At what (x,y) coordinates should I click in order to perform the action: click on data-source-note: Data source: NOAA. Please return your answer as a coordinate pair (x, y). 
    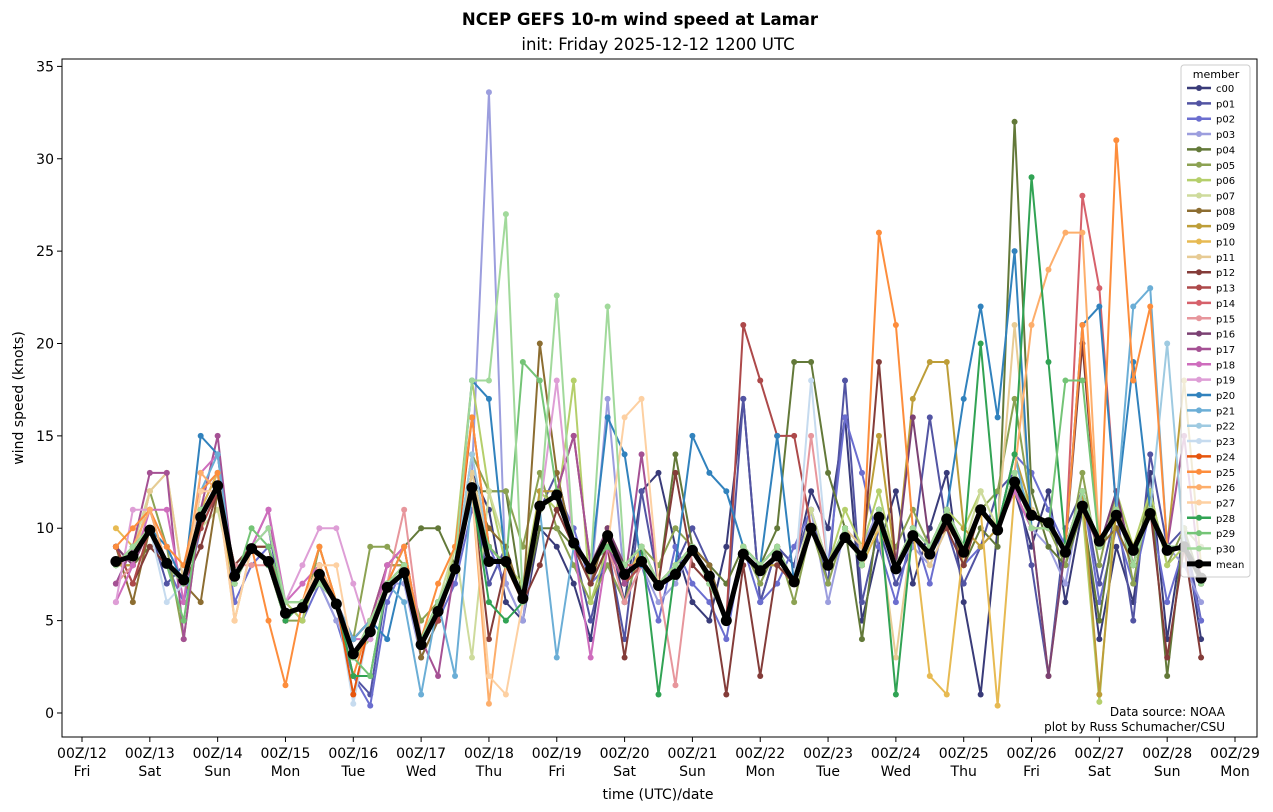
    Looking at the image, I should click on (1168, 712).